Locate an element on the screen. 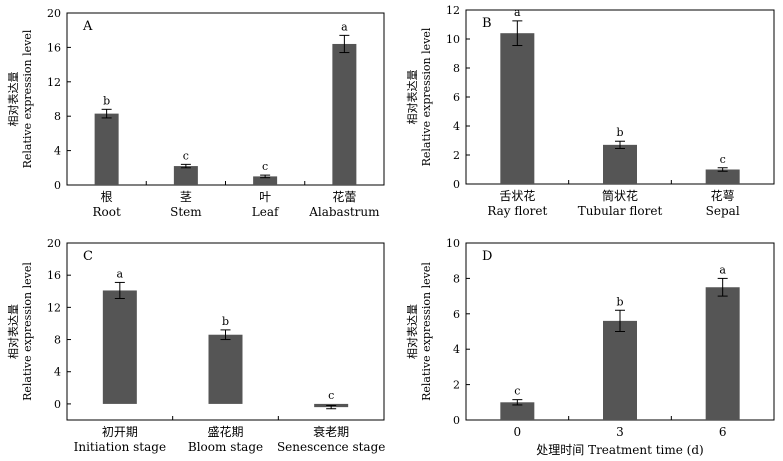 Image resolution: width=783 pixels, height=461 pixels. category-label-en: 0 is located at coordinates (518, 432).